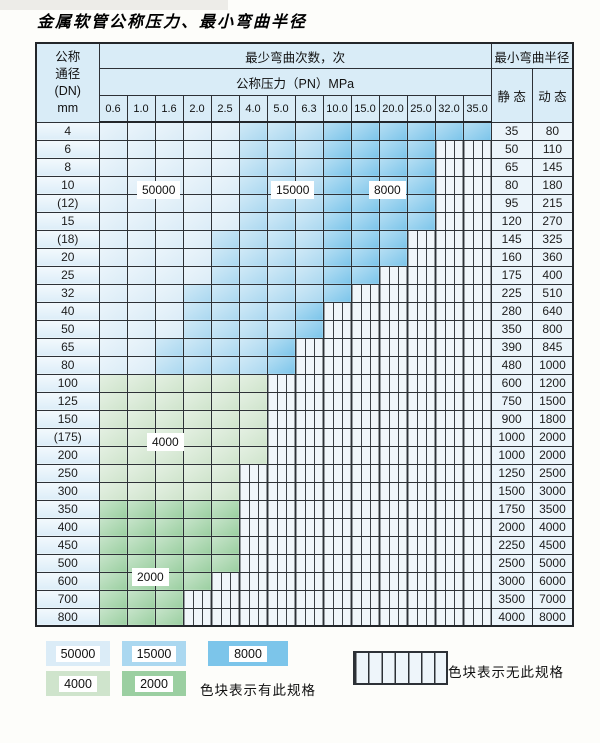 This screenshot has height=743, width=600. Describe the element at coordinates (304, 365) in the screenshot. I see `table-row: 80 480 1000` at that location.